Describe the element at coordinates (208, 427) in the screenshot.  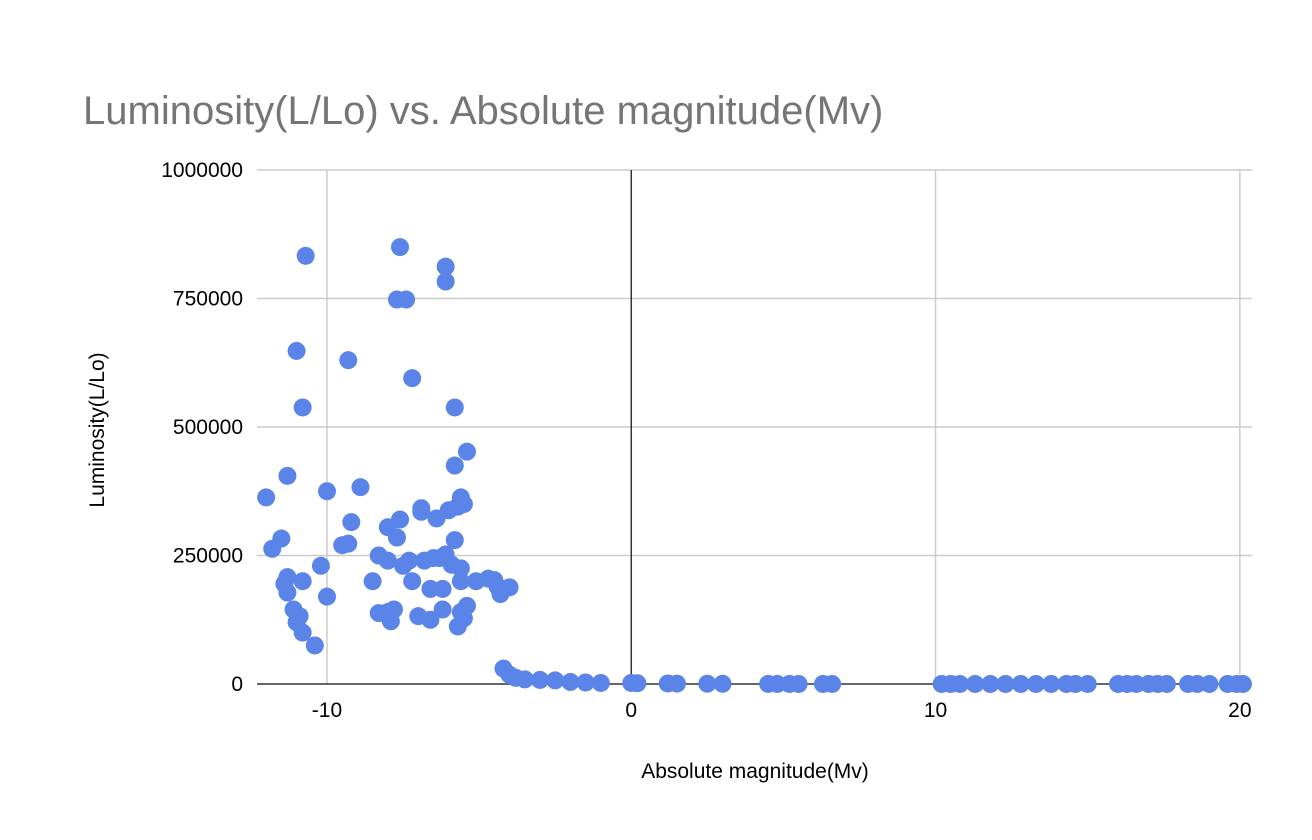
I see `y-tick-label: 500000` at that location.